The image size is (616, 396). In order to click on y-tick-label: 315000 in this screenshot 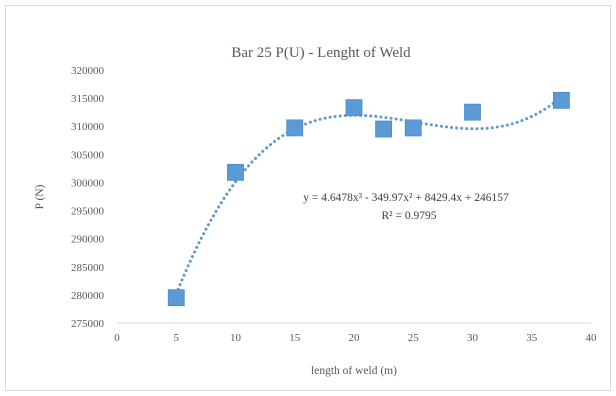, I will do `click(88, 99)`.